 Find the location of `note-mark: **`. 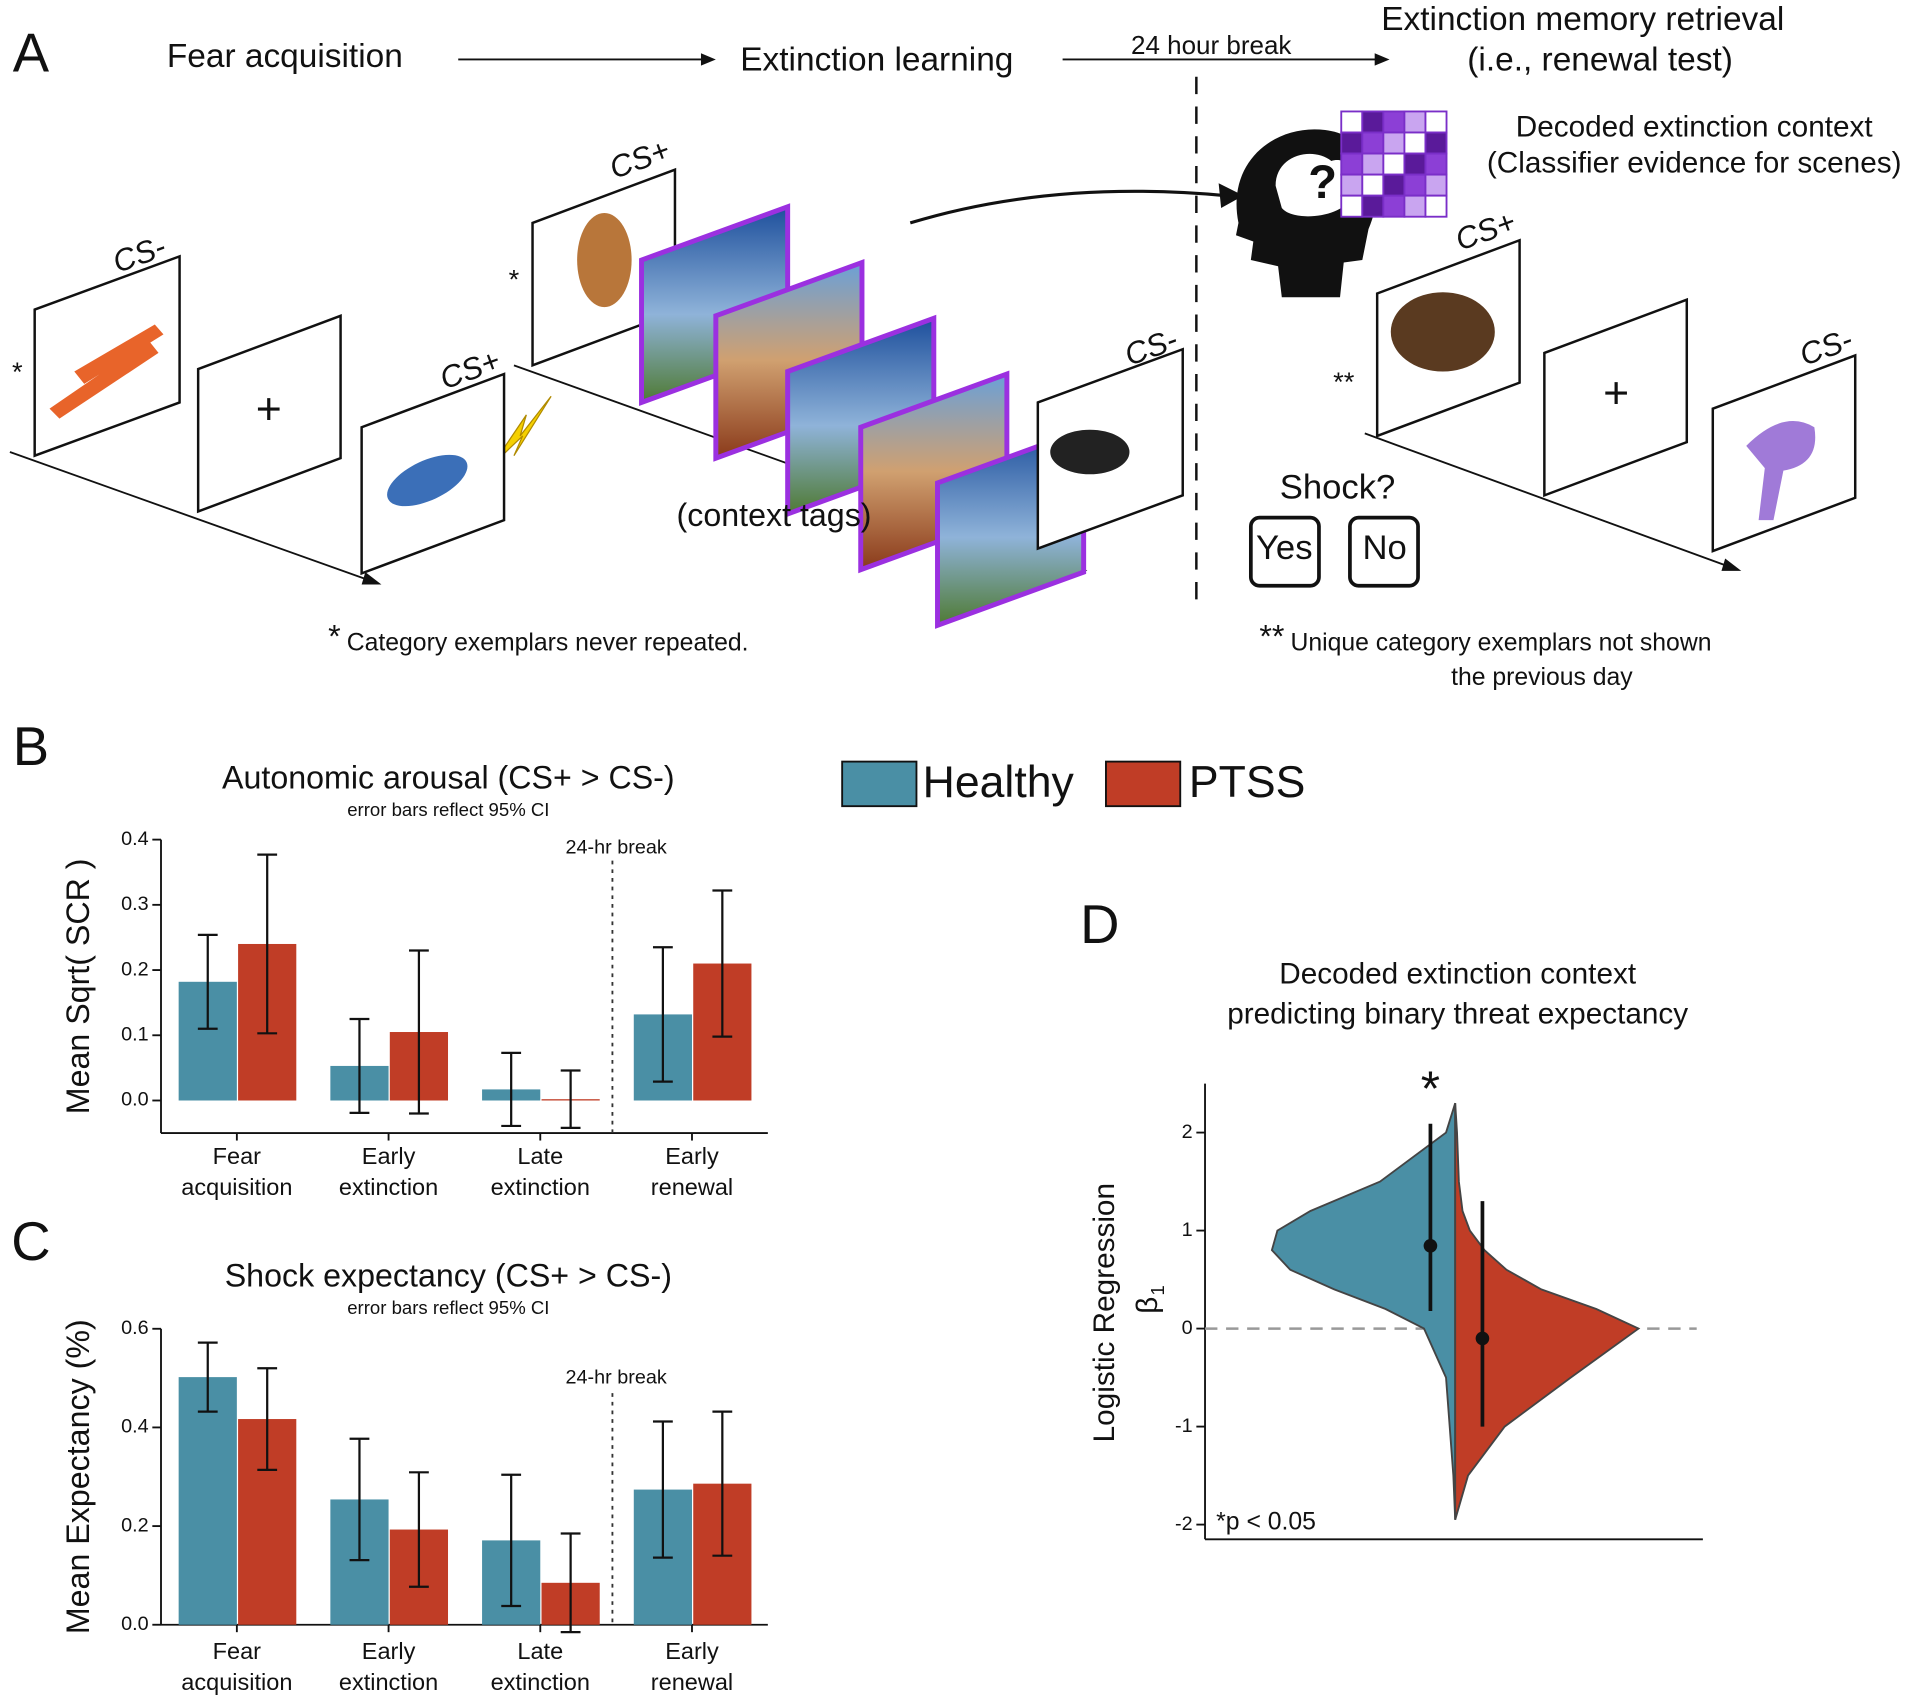

note-mark: ** is located at coordinates (1272, 637).